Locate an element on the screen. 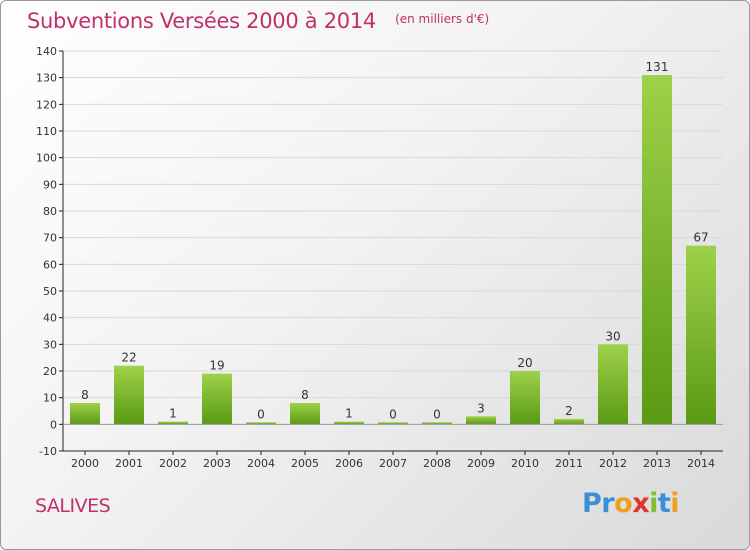 This screenshot has height=550, width=750. y-tick-label: 140 is located at coordinates (46, 51).